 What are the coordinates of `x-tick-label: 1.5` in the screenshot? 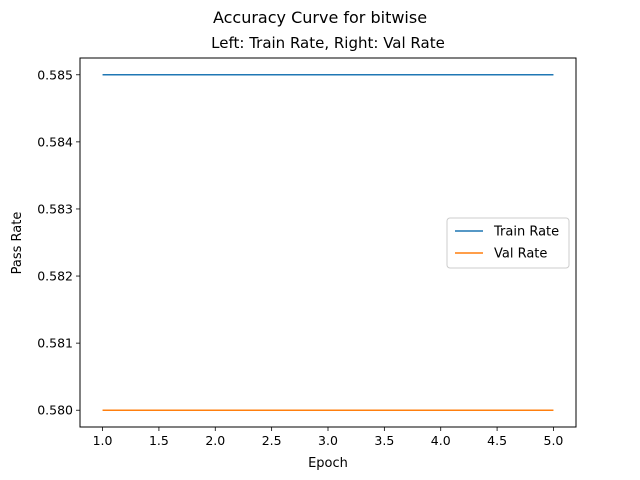 It's located at (159, 440).